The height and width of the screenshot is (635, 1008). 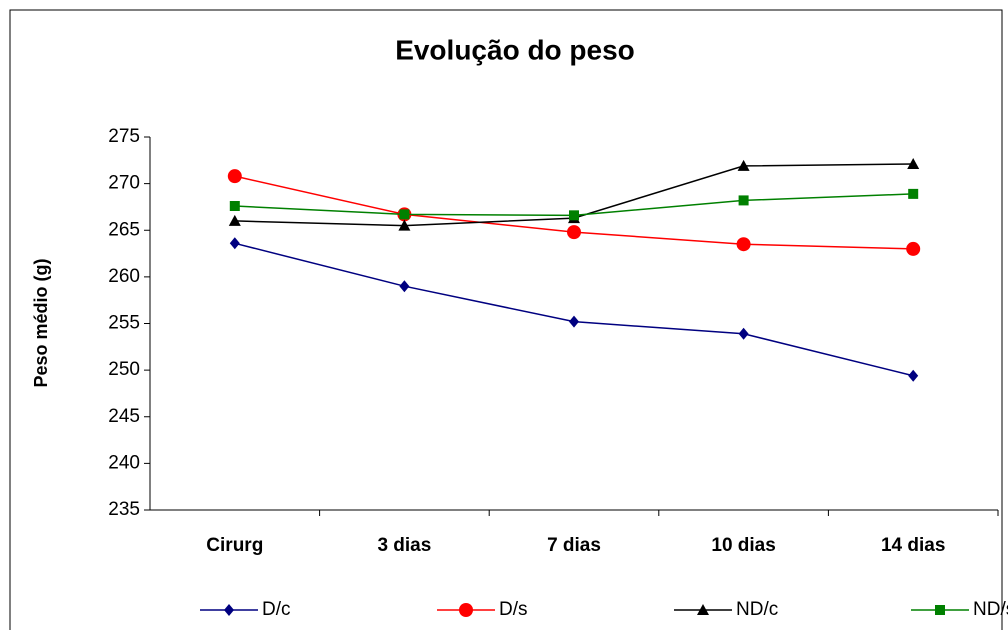 I want to click on legend-label: D/s, so click(x=513, y=609).